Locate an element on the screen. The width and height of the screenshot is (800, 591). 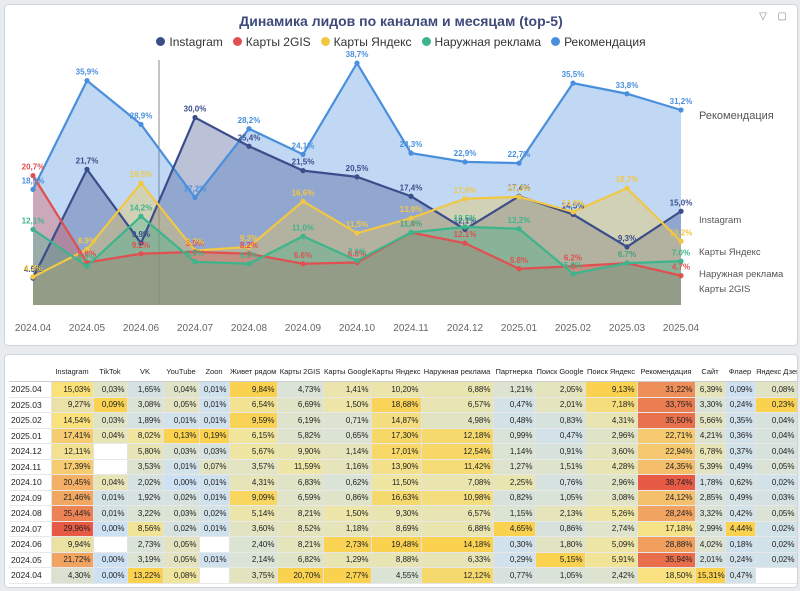
legend-label: Рекомендация is located at coordinates (605, 42).